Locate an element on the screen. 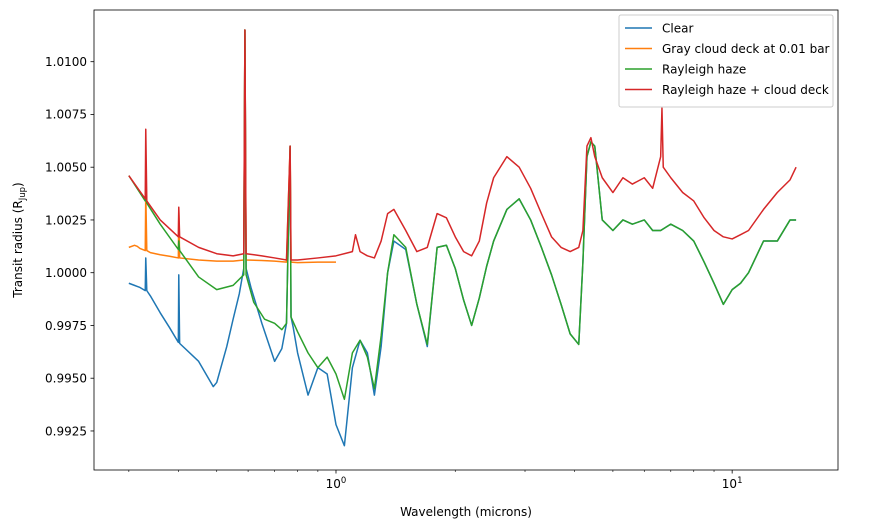 This screenshot has height=529, width=877. y-tick-label-5: 1.0050 is located at coordinates (66, 168).